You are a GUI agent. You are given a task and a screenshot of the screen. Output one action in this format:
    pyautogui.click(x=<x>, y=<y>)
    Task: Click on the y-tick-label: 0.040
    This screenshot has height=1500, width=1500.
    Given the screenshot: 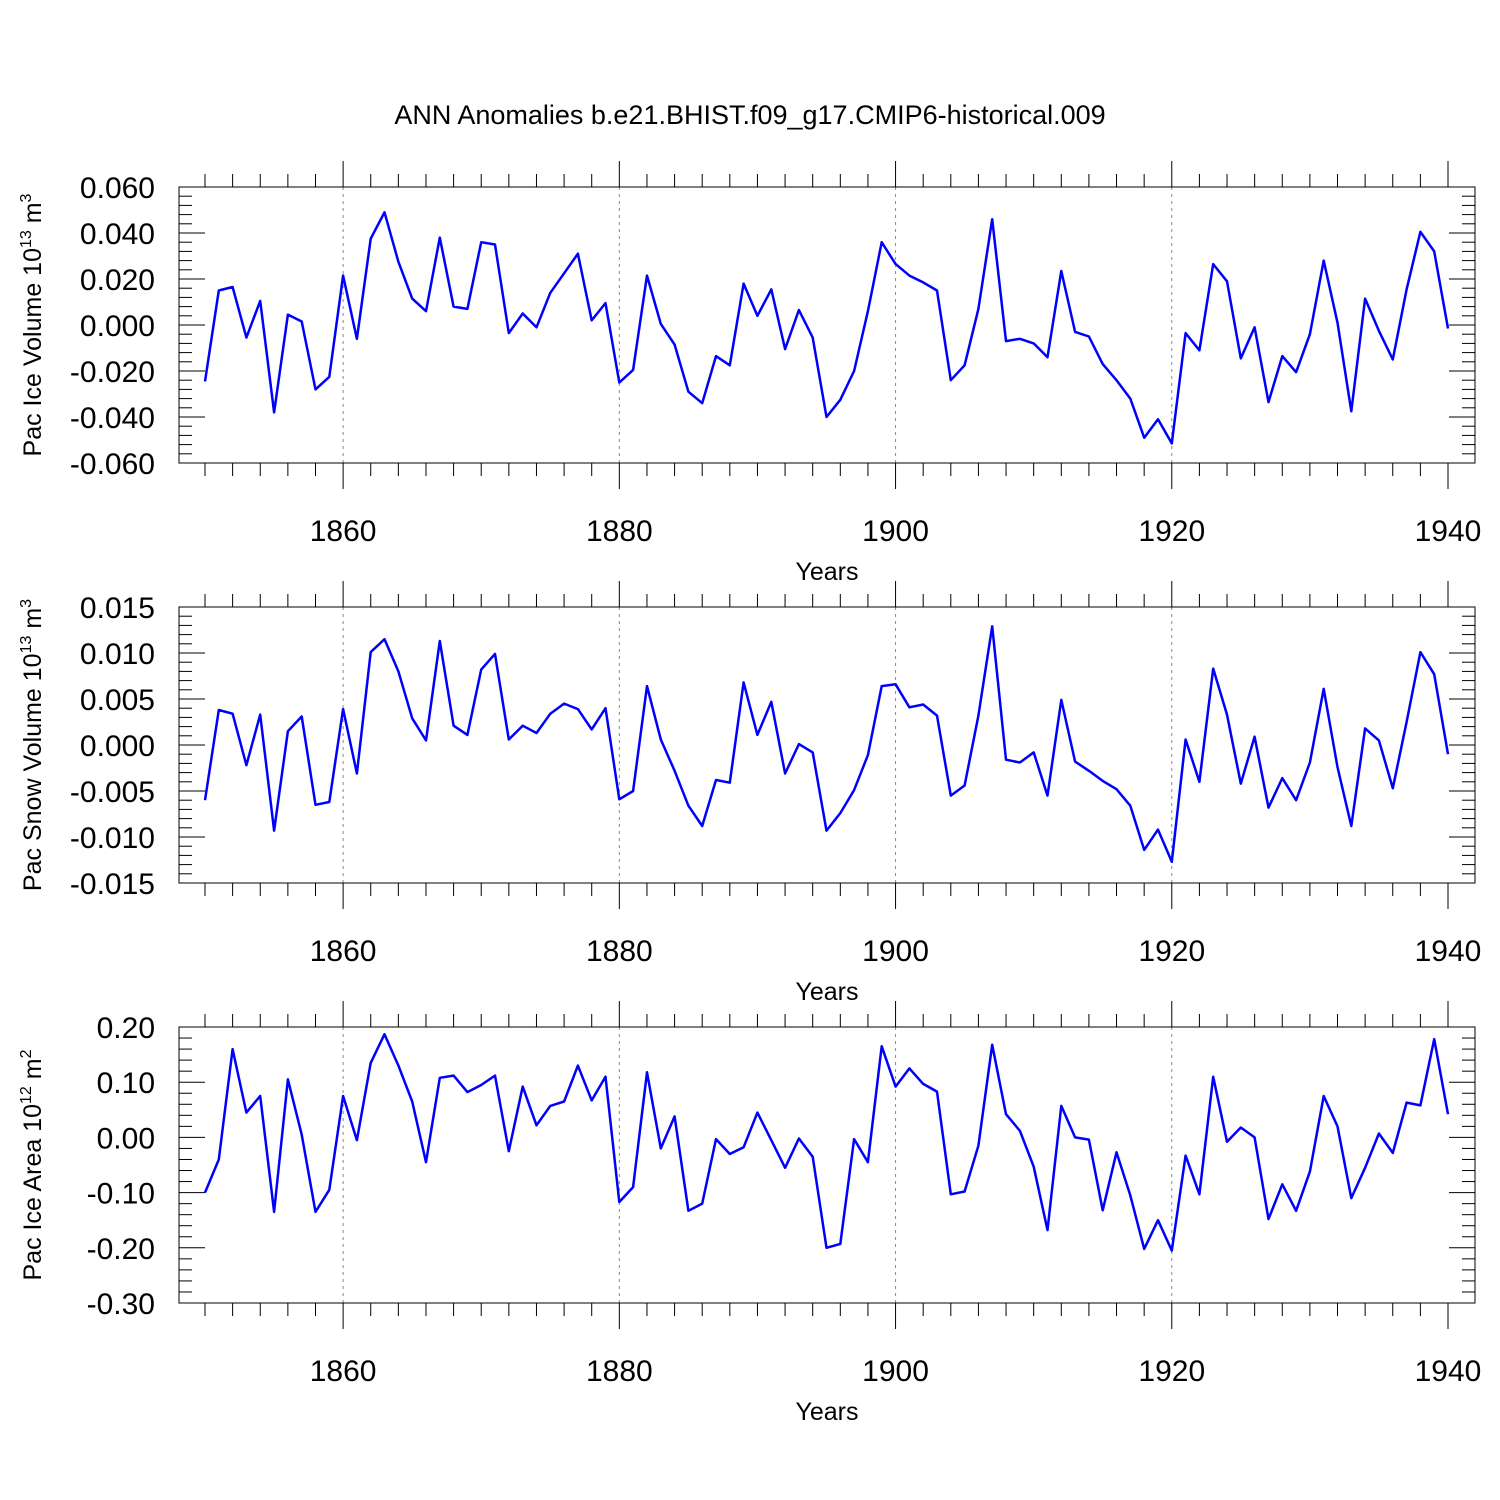 What is the action you would take?
    pyautogui.click(x=117, y=234)
    